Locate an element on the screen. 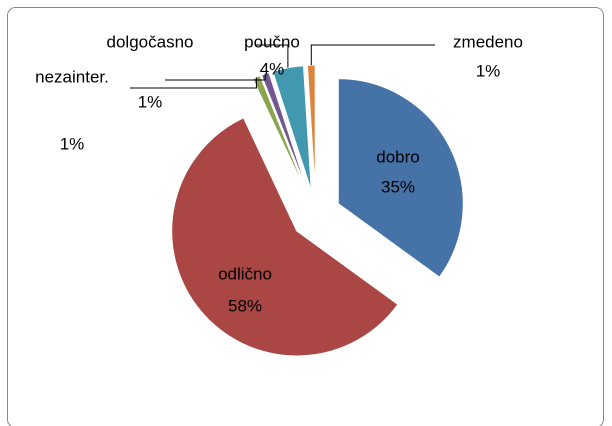  slice-value-label: 4% is located at coordinates (272, 68).